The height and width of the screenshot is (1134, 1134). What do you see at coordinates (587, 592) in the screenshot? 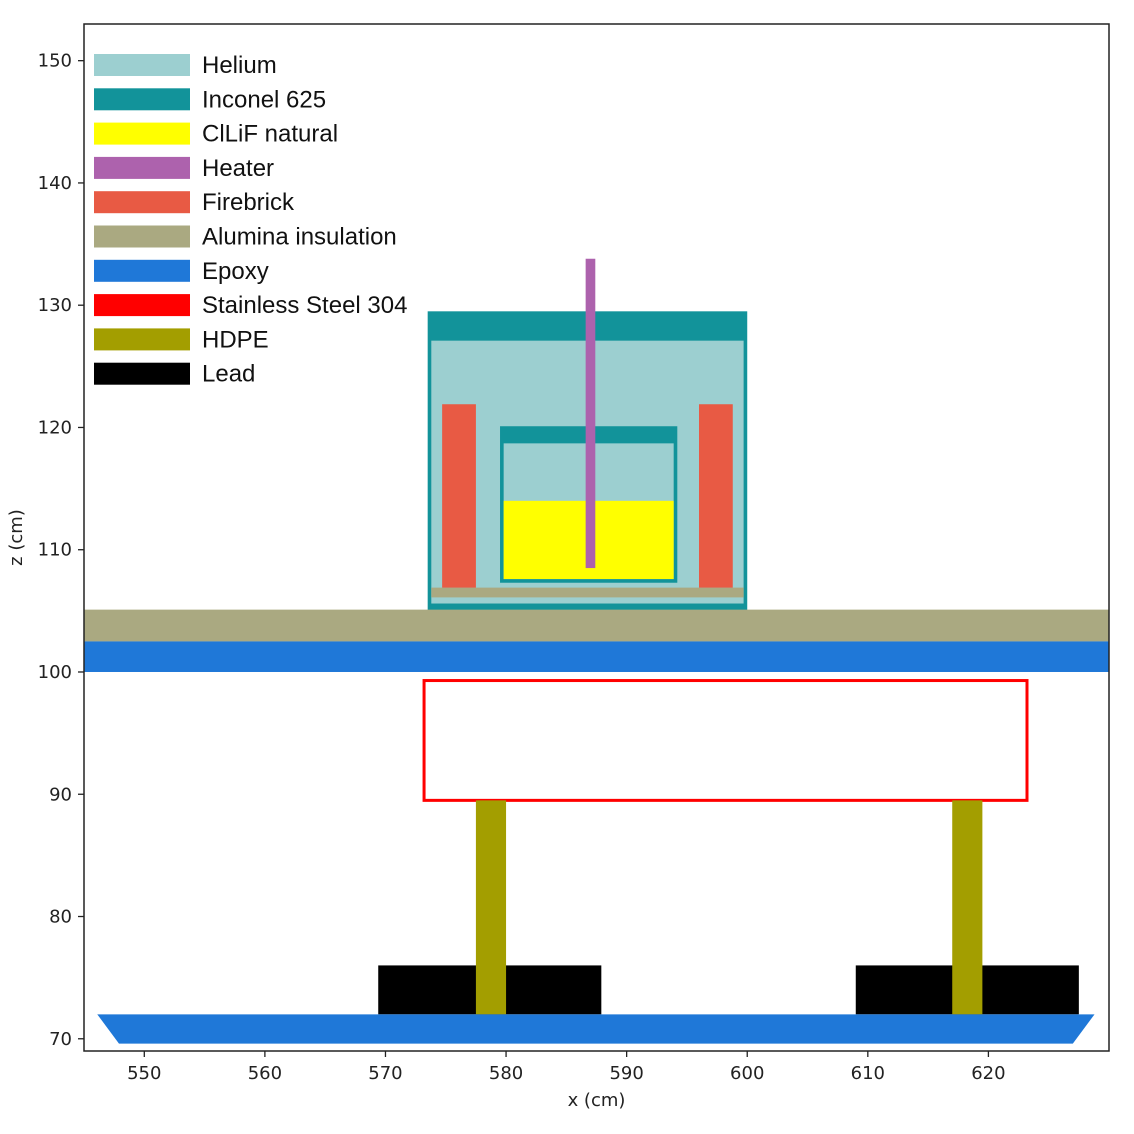
I see `furnace-floor-insulation` at bounding box center [587, 592].